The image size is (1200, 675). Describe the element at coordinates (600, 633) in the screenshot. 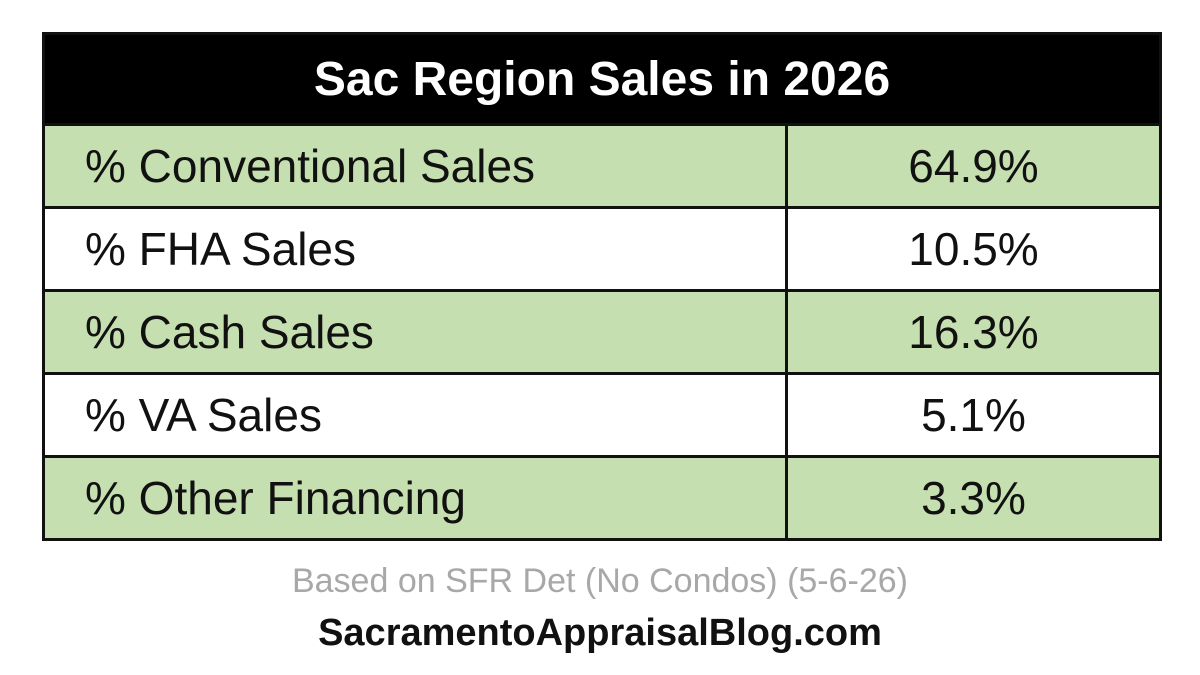

I see `source: SacramentoAppraisalBlog.com` at that location.